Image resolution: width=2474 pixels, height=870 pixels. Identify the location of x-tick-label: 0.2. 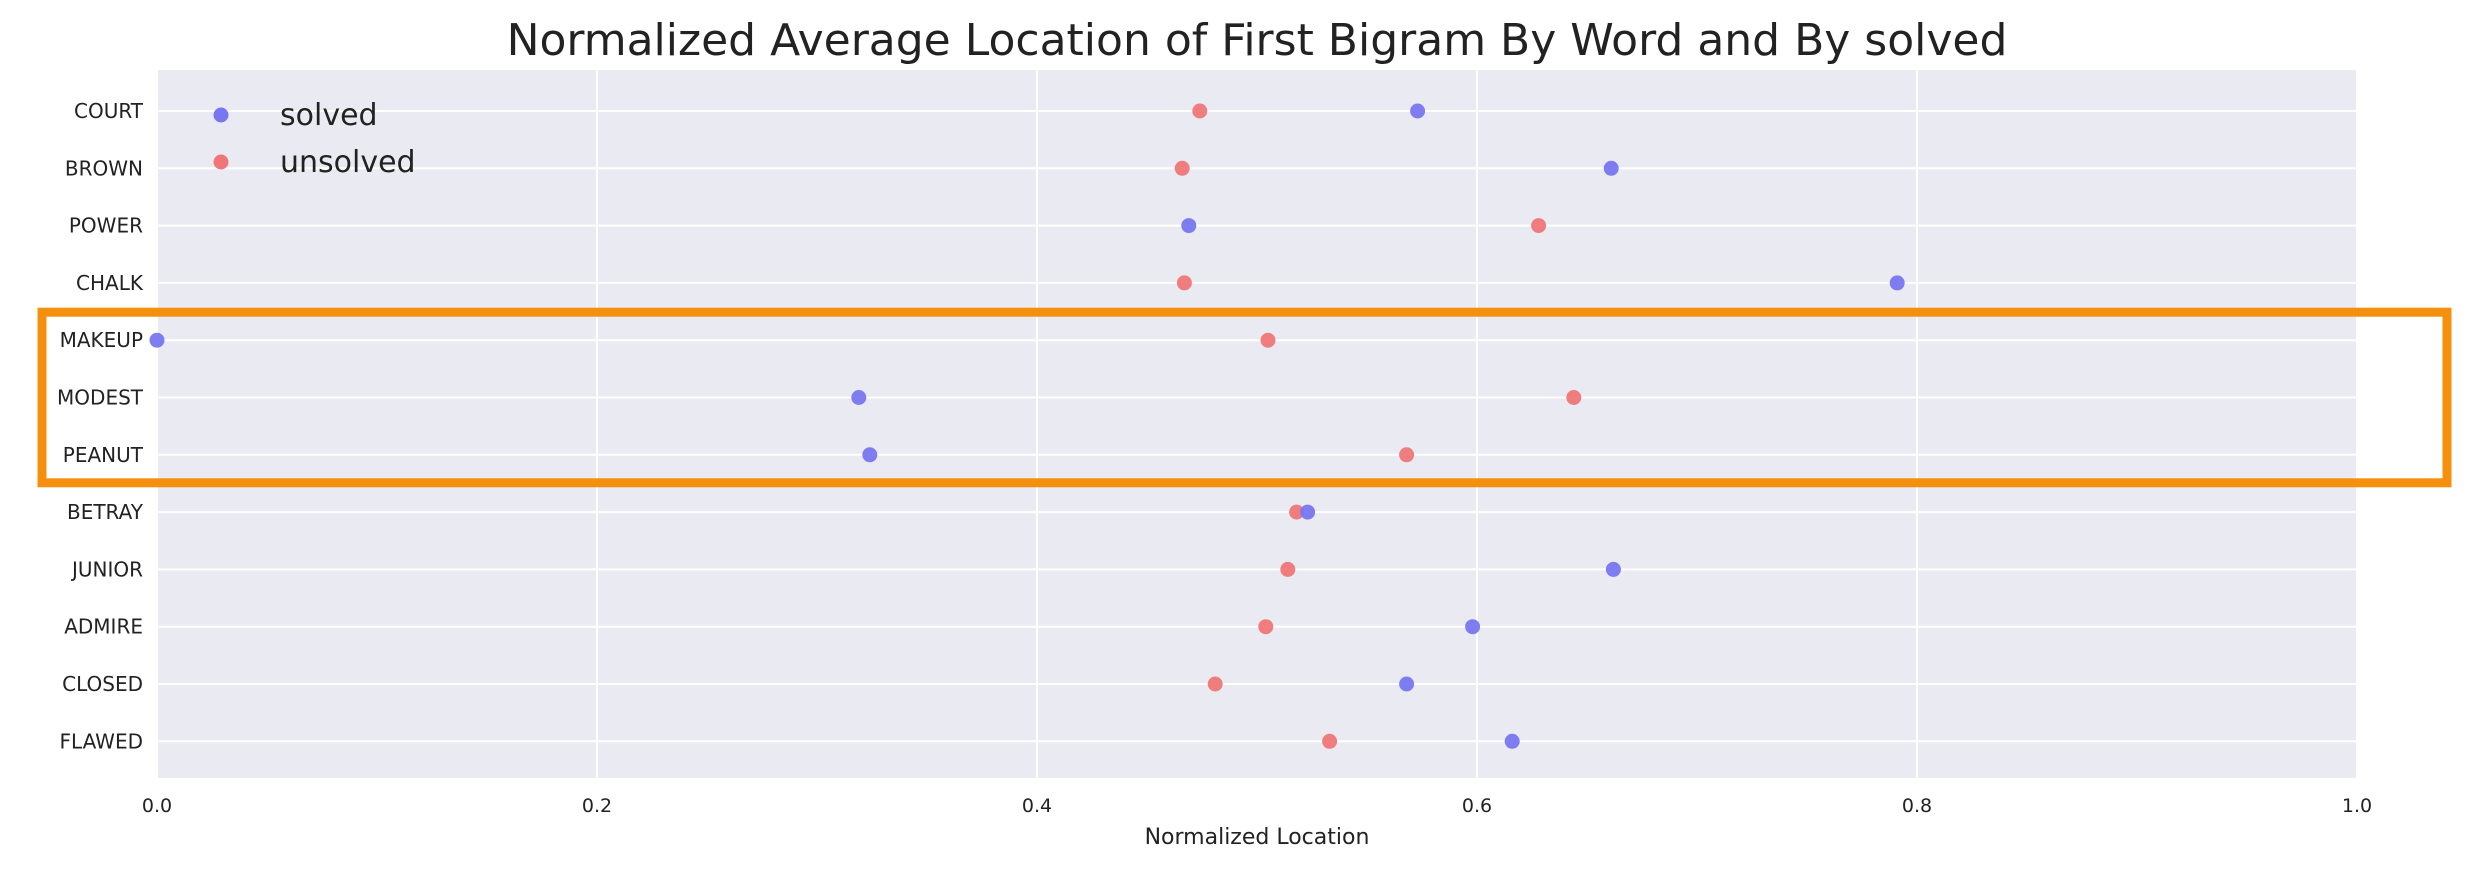
(597, 806).